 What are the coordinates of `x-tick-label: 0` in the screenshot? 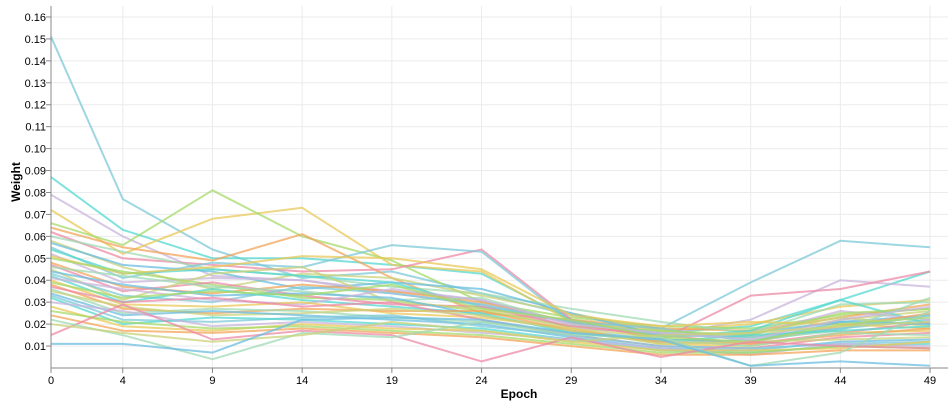 It's located at (51, 381).